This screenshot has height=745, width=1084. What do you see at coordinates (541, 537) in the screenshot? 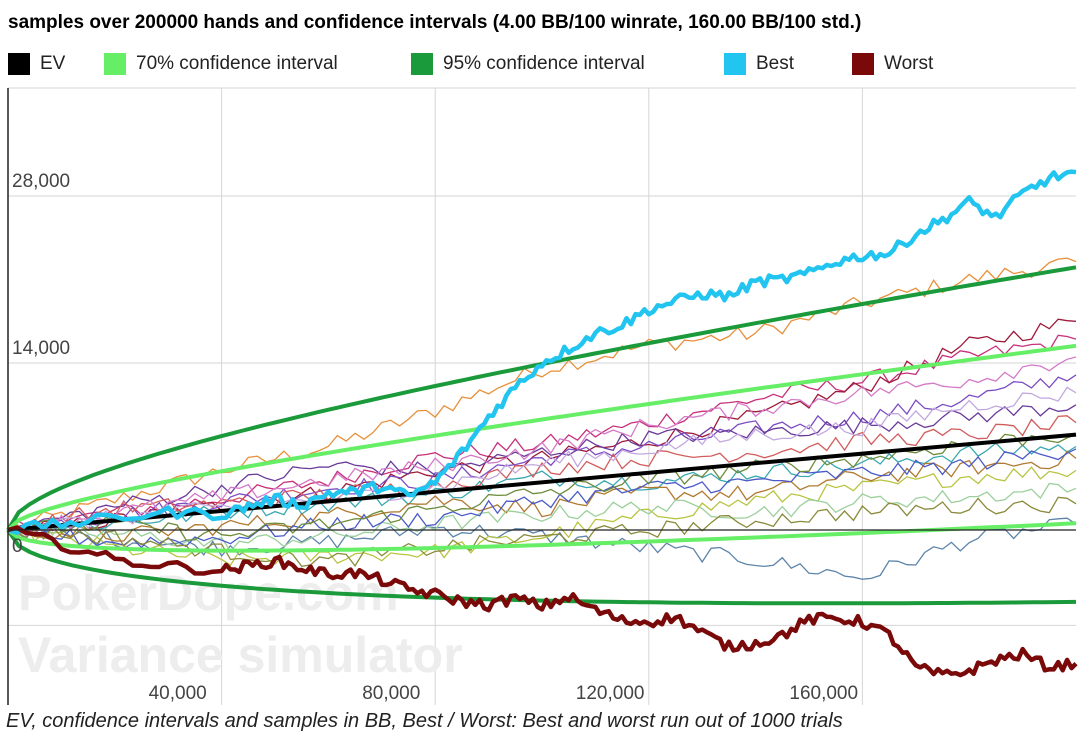
I see `ci70-lower-line` at bounding box center [541, 537].